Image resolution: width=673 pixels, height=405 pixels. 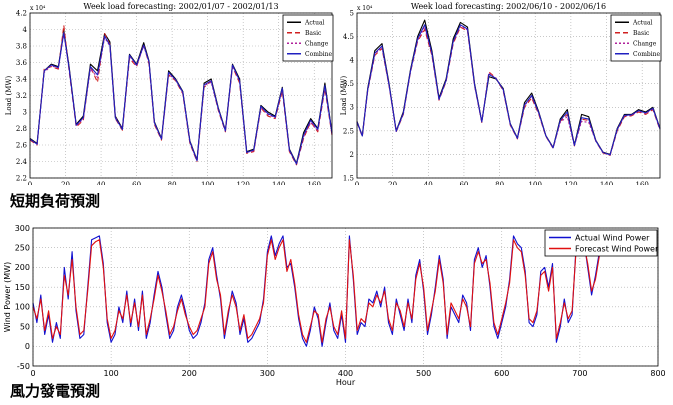 What do you see at coordinates (348, 84) in the screenshot?
I see `y-tick-label: 3.5` at bounding box center [348, 84].